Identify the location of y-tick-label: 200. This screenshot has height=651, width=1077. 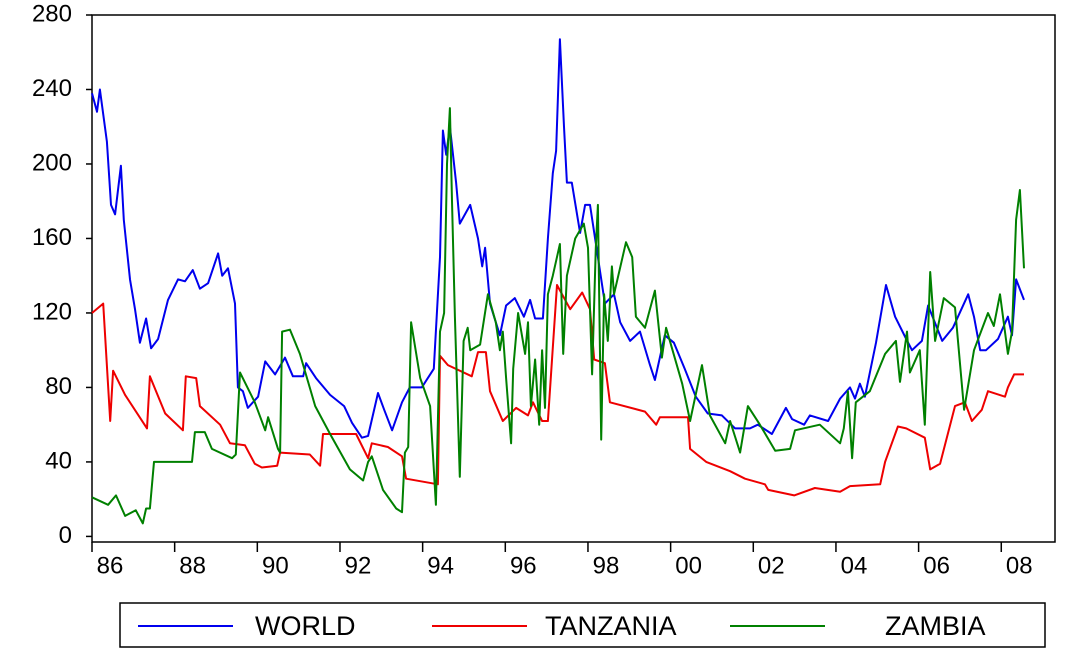
(52, 162).